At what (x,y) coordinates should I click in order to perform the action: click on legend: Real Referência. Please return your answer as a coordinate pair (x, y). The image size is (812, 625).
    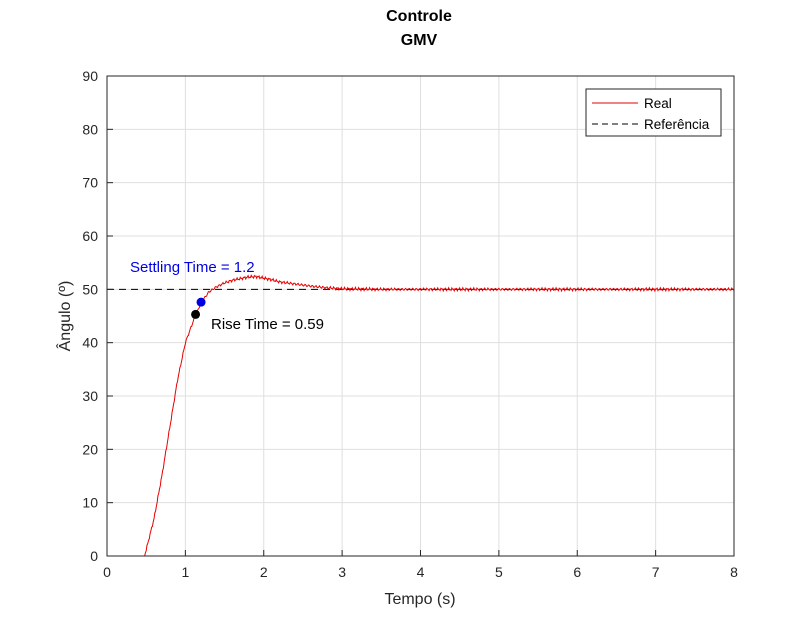
    Looking at the image, I should click on (653, 112).